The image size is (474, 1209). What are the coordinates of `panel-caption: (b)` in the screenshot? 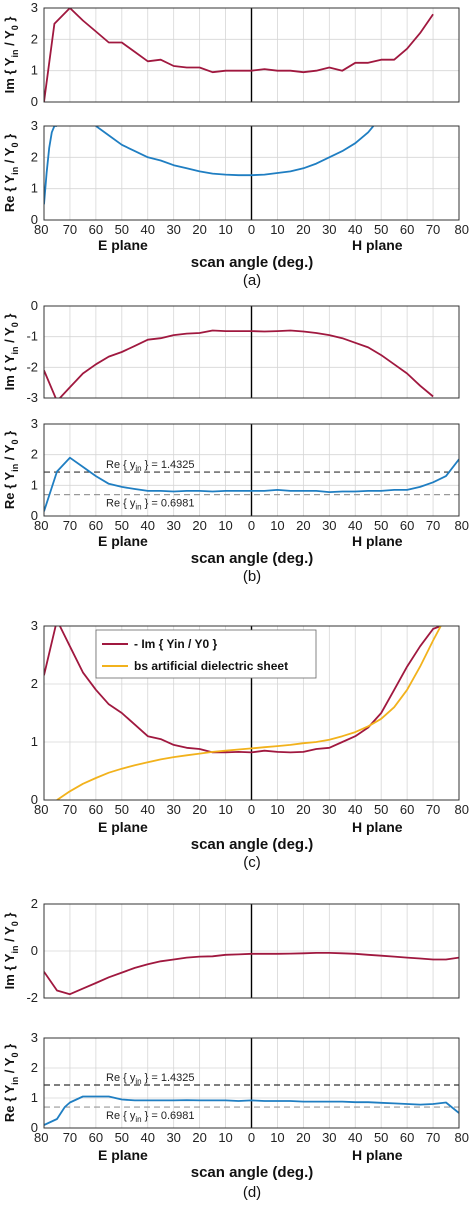 It's located at (252, 576).